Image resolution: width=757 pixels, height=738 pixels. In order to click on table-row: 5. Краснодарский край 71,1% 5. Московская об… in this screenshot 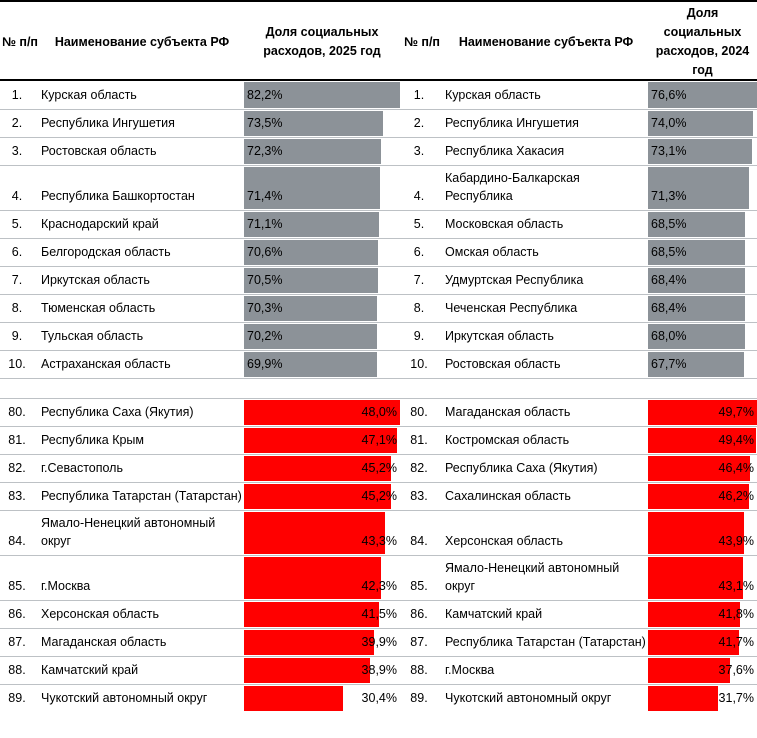, I will do `click(378, 224)`.